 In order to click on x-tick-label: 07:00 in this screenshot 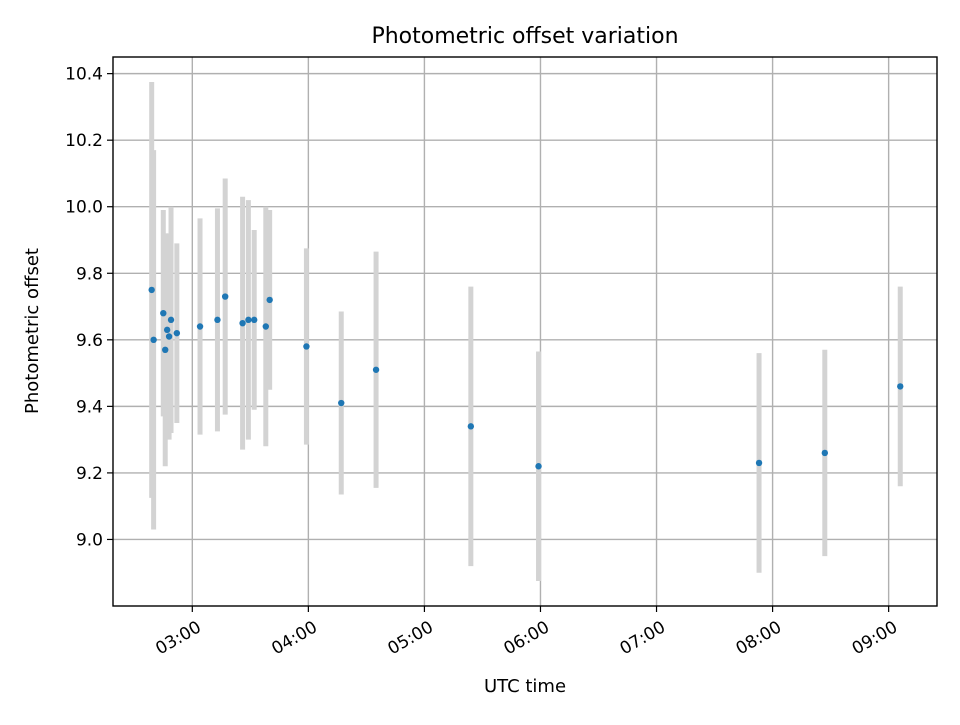, I will do `click(643, 638)`.